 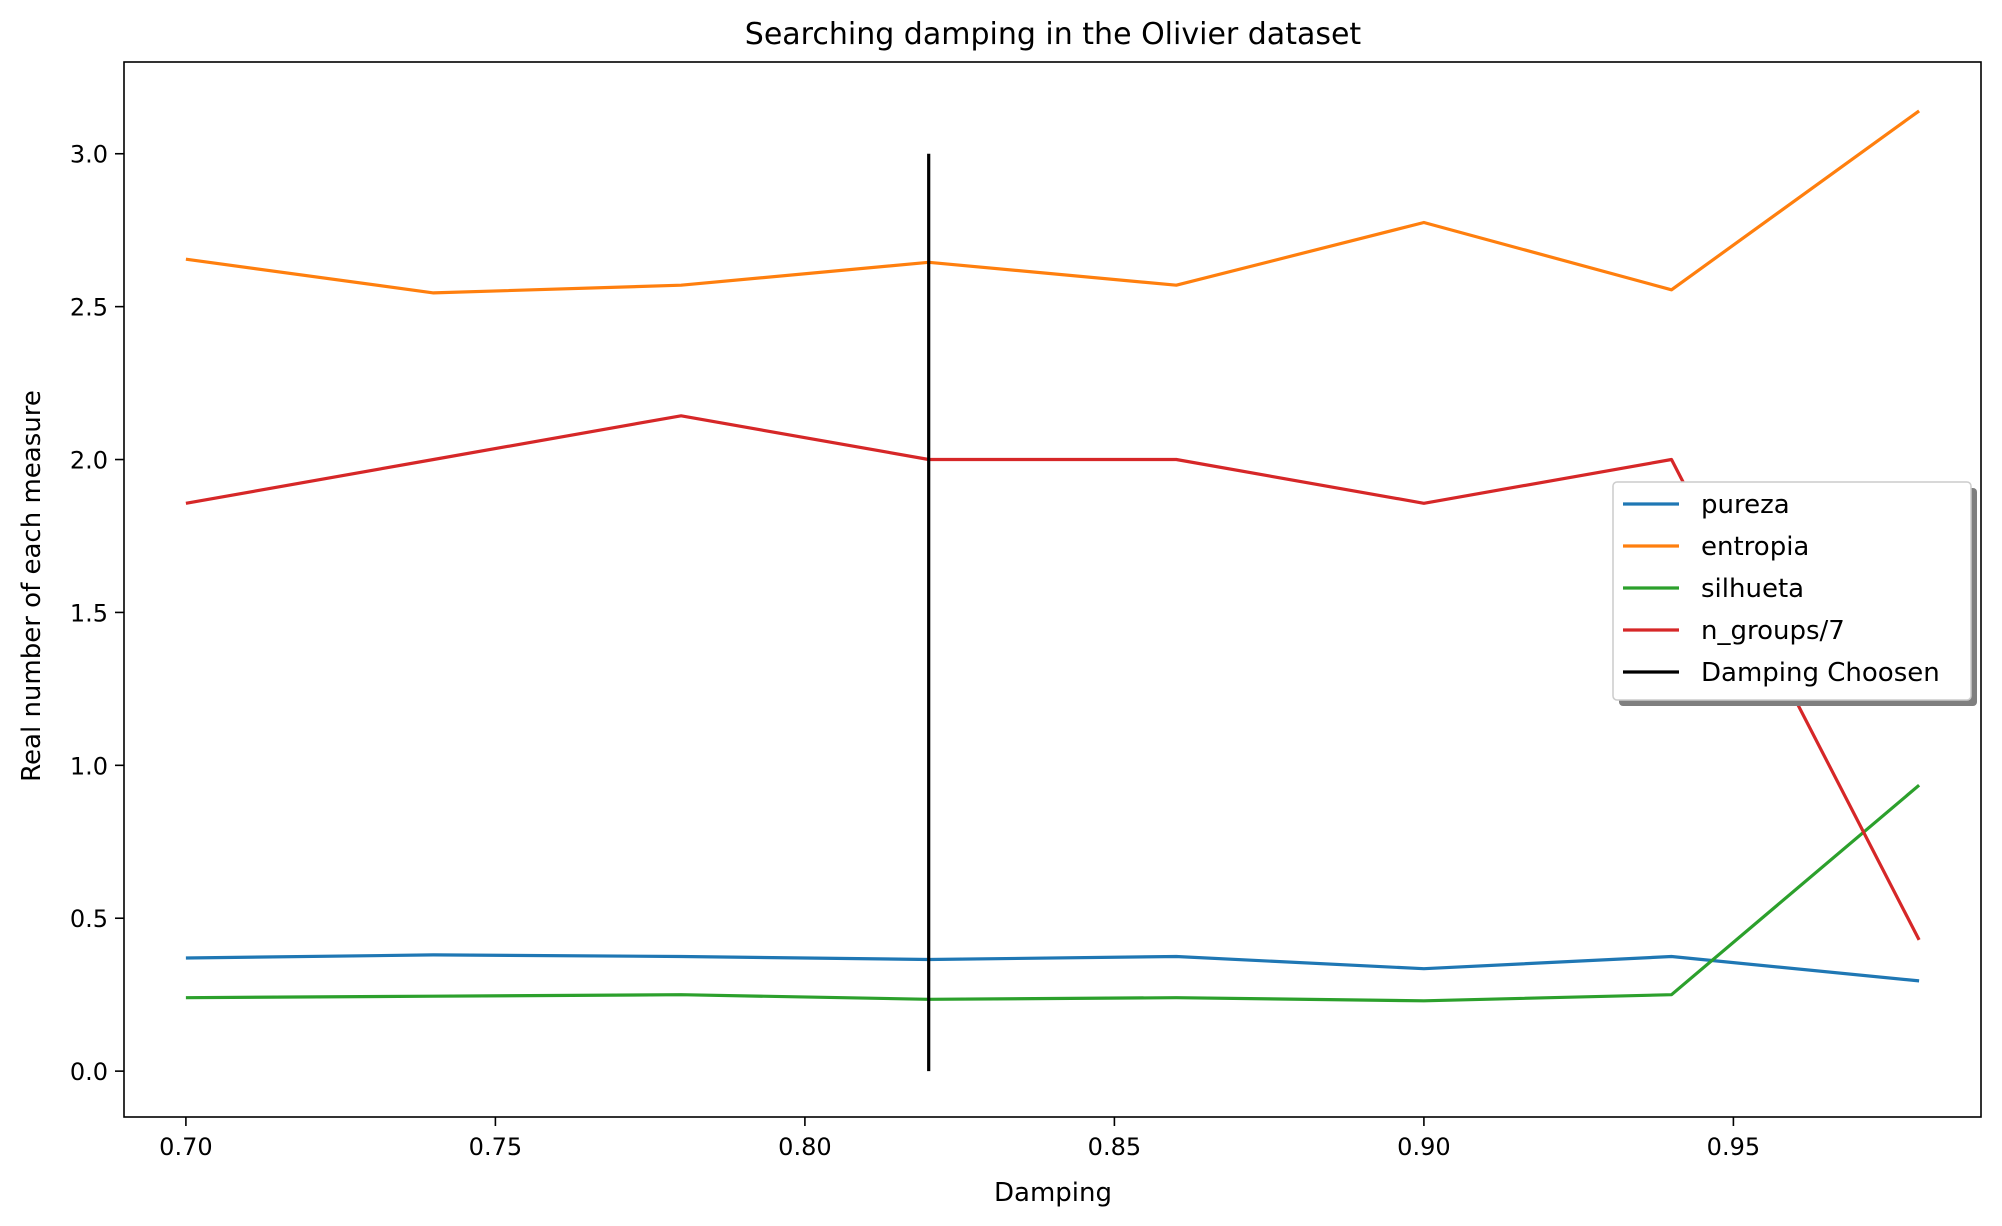 What do you see at coordinates (1733, 1147) in the screenshot?
I see `x-tick-label: 0.95` at bounding box center [1733, 1147].